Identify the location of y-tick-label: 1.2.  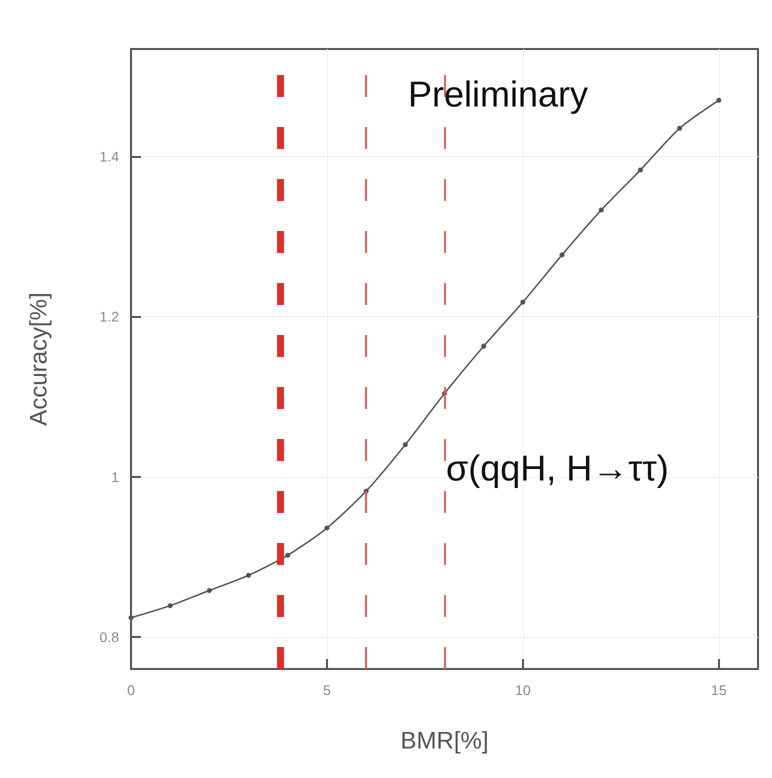
(110, 316).